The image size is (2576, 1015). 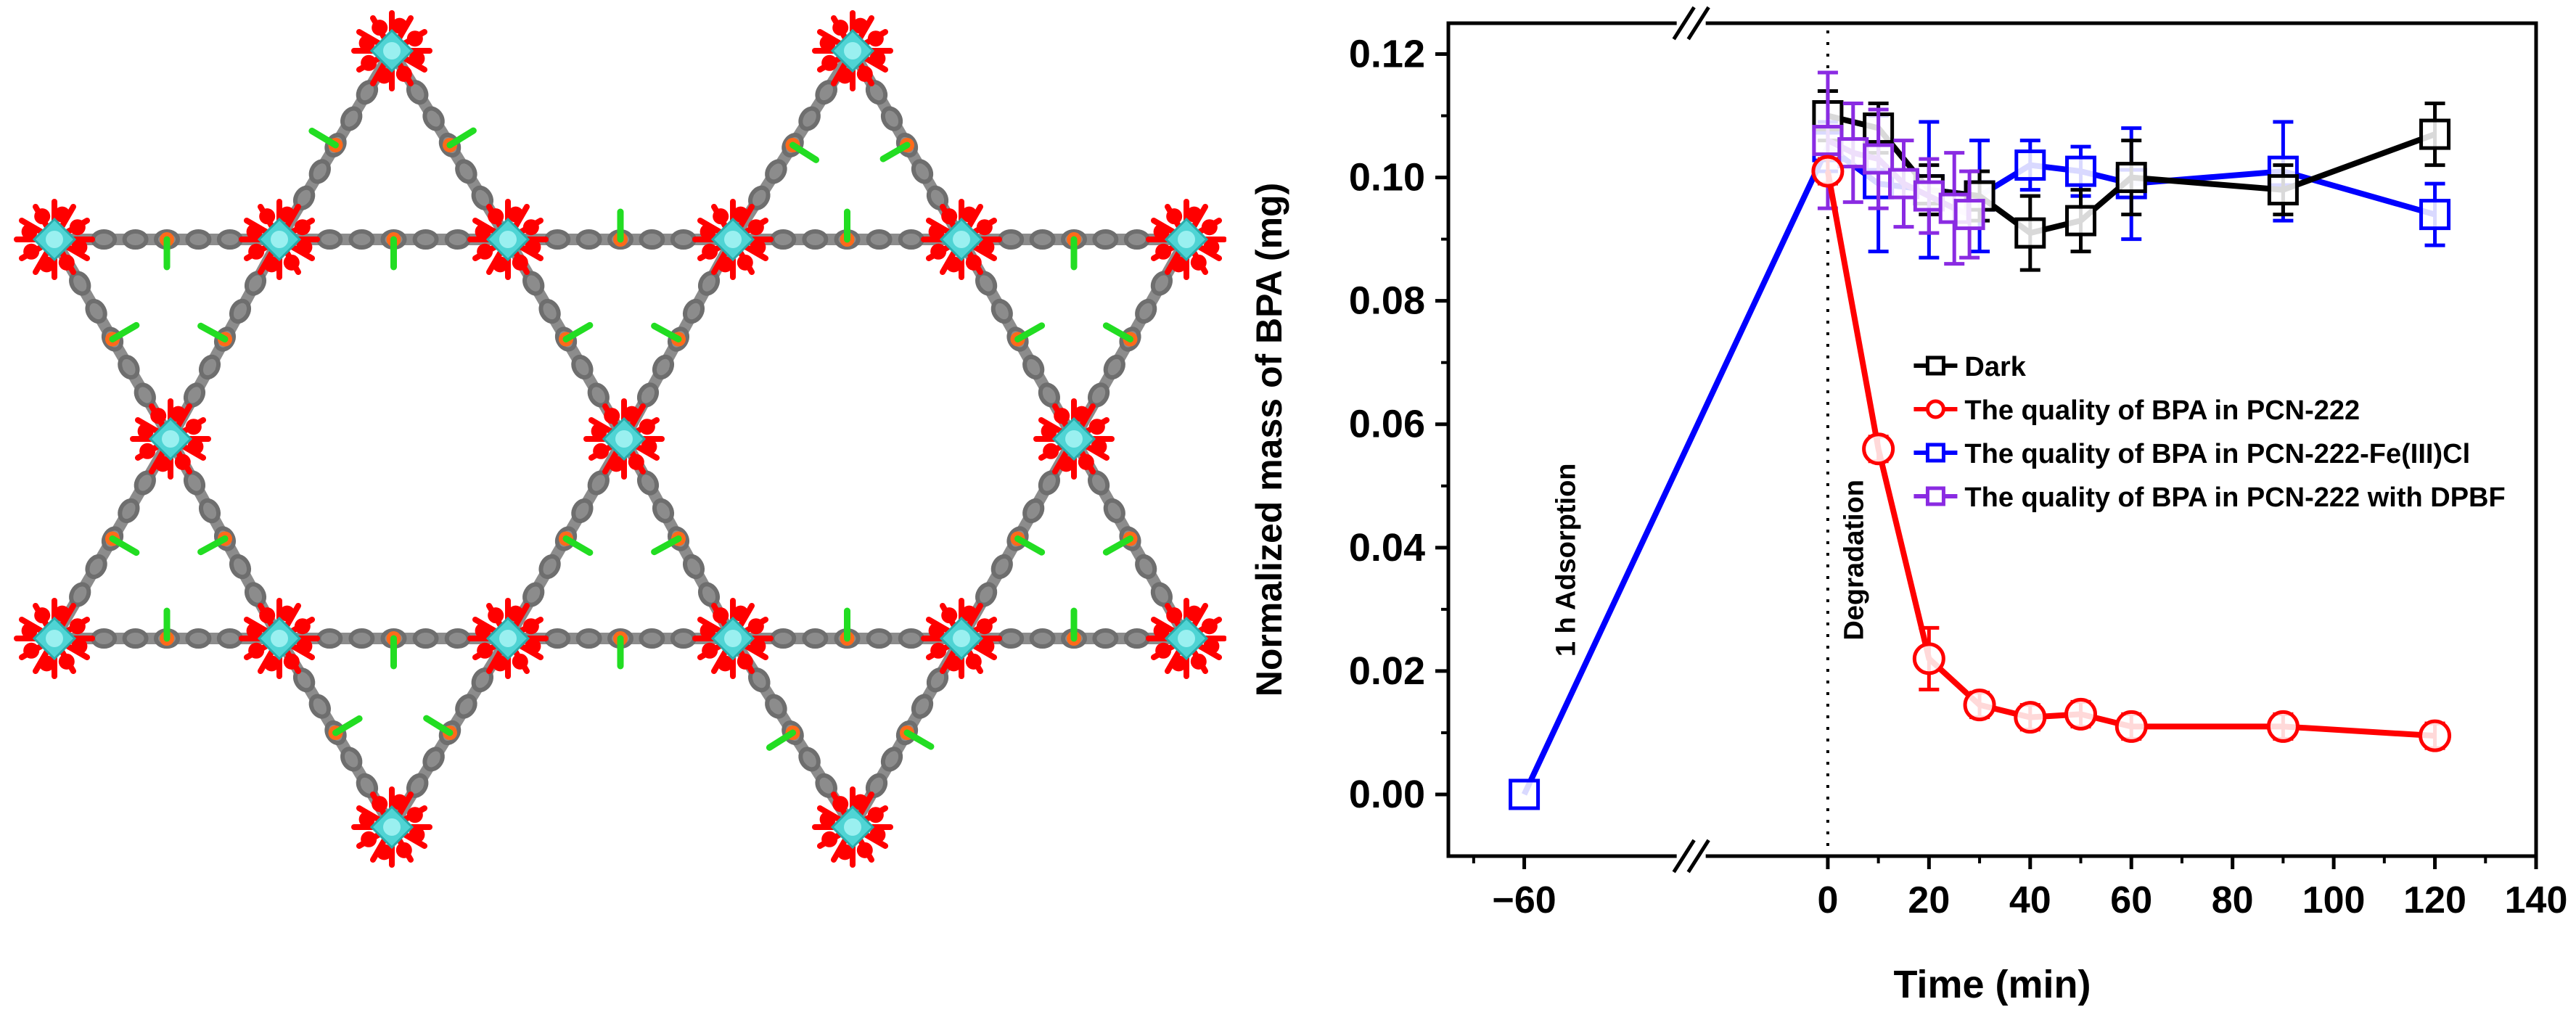 I want to click on x-tick-label: 120, so click(x=2434, y=900).